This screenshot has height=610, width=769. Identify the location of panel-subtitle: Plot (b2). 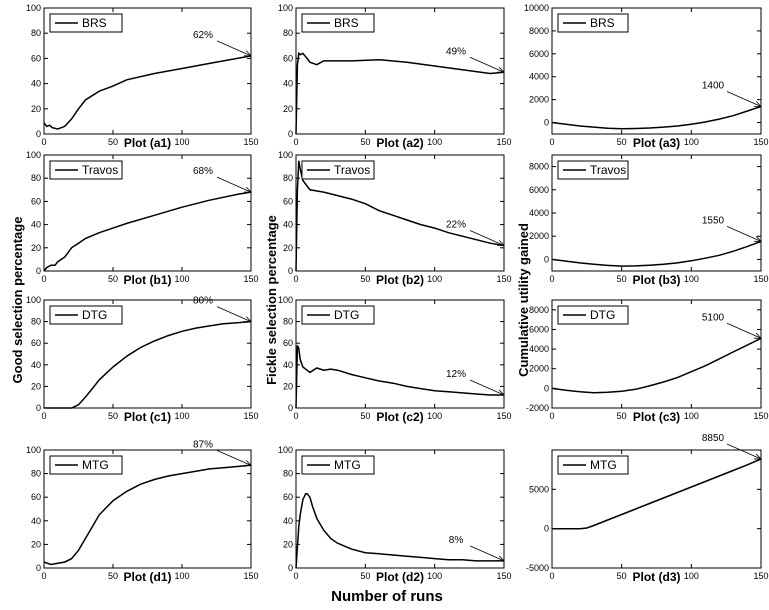
(400, 280).